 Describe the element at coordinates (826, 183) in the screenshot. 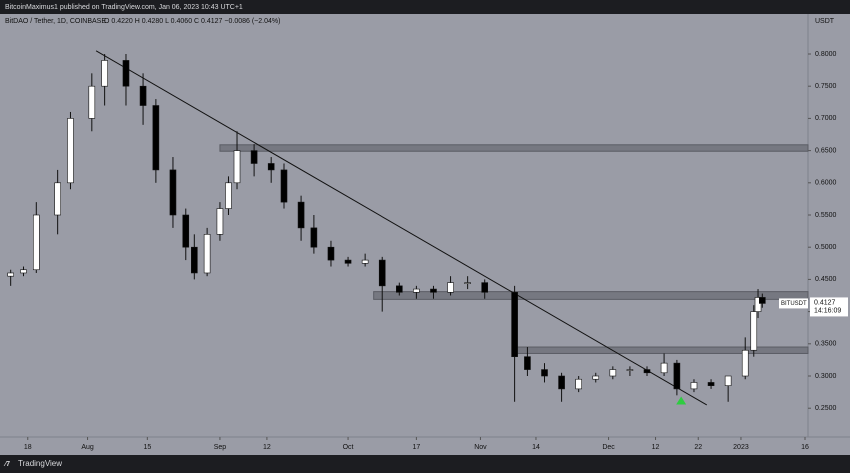

I see `y-tick-label: 0.6000` at that location.